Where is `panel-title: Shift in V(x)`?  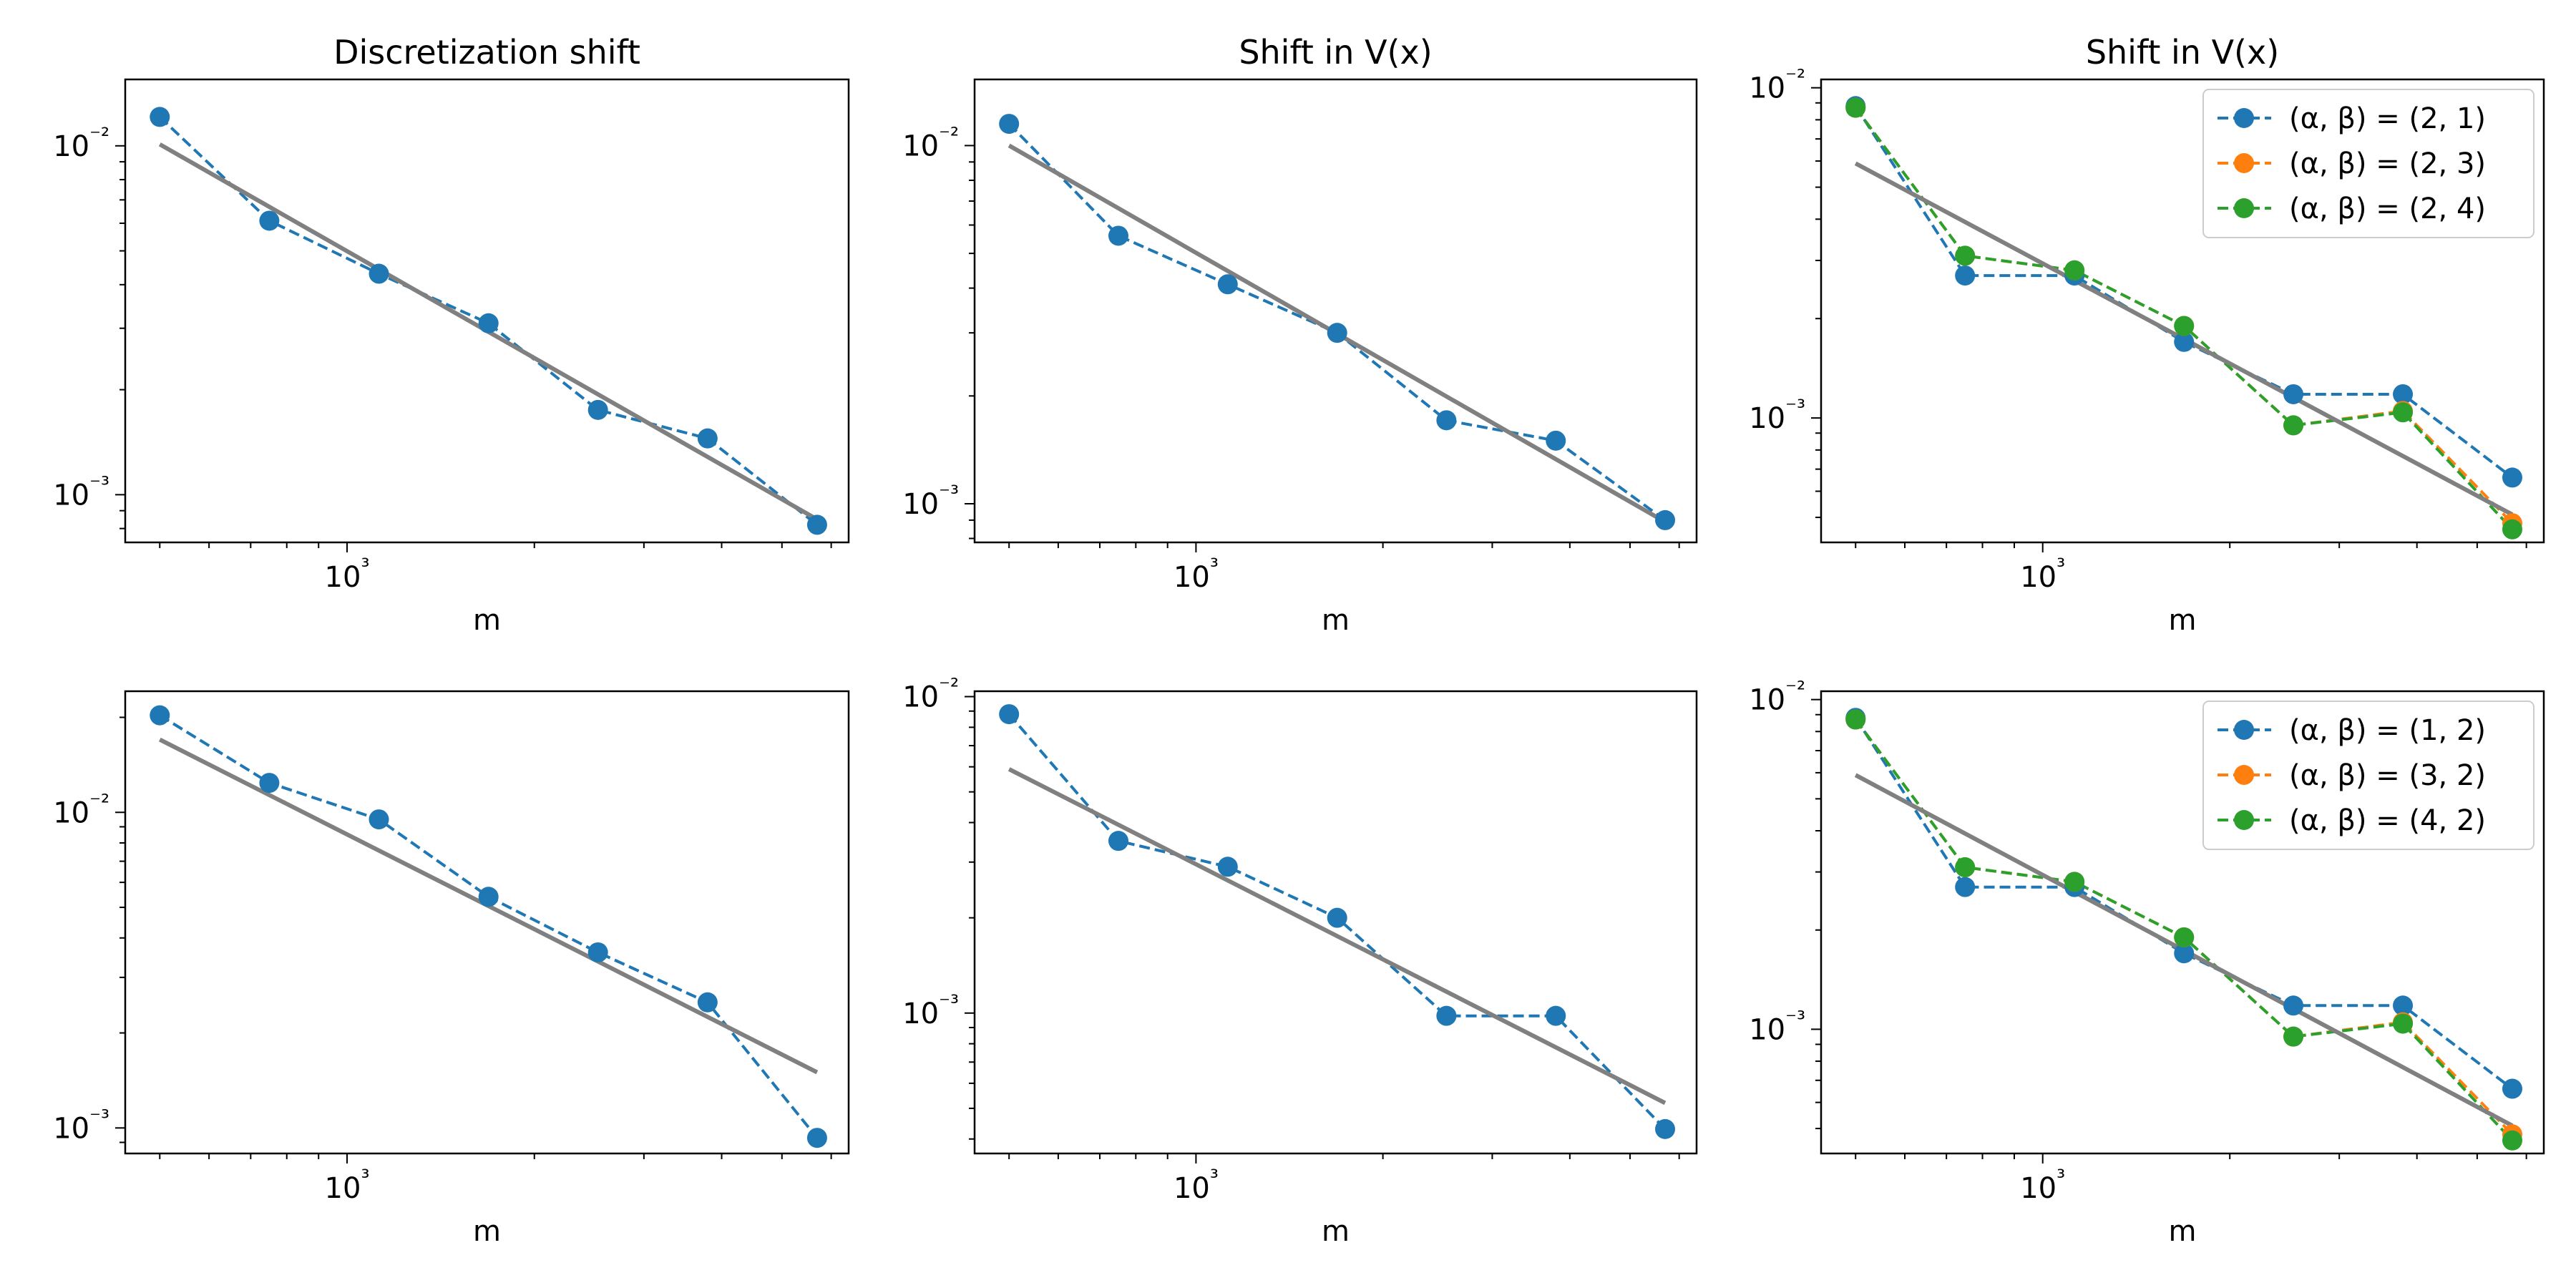 panel-title: Shift in V(x) is located at coordinates (2182, 52).